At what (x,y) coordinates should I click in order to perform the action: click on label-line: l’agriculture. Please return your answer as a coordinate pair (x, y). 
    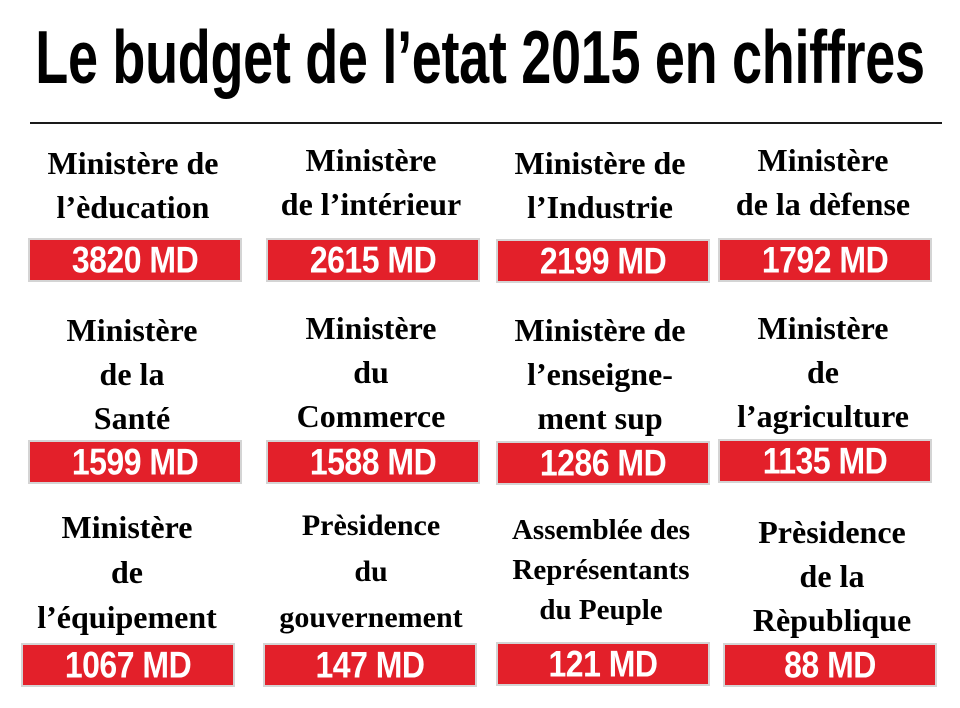
    Looking at the image, I should click on (823, 416).